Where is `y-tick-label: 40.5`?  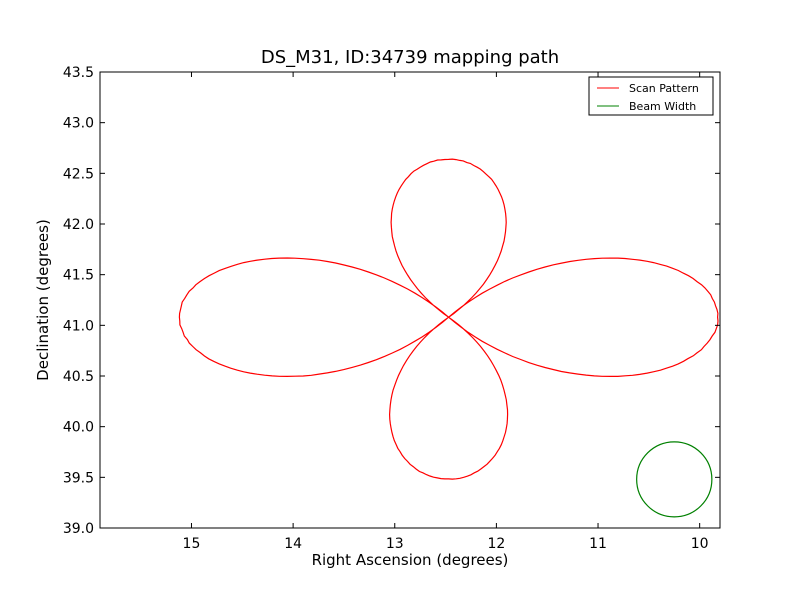 y-tick-label: 40.5 is located at coordinates (78, 377).